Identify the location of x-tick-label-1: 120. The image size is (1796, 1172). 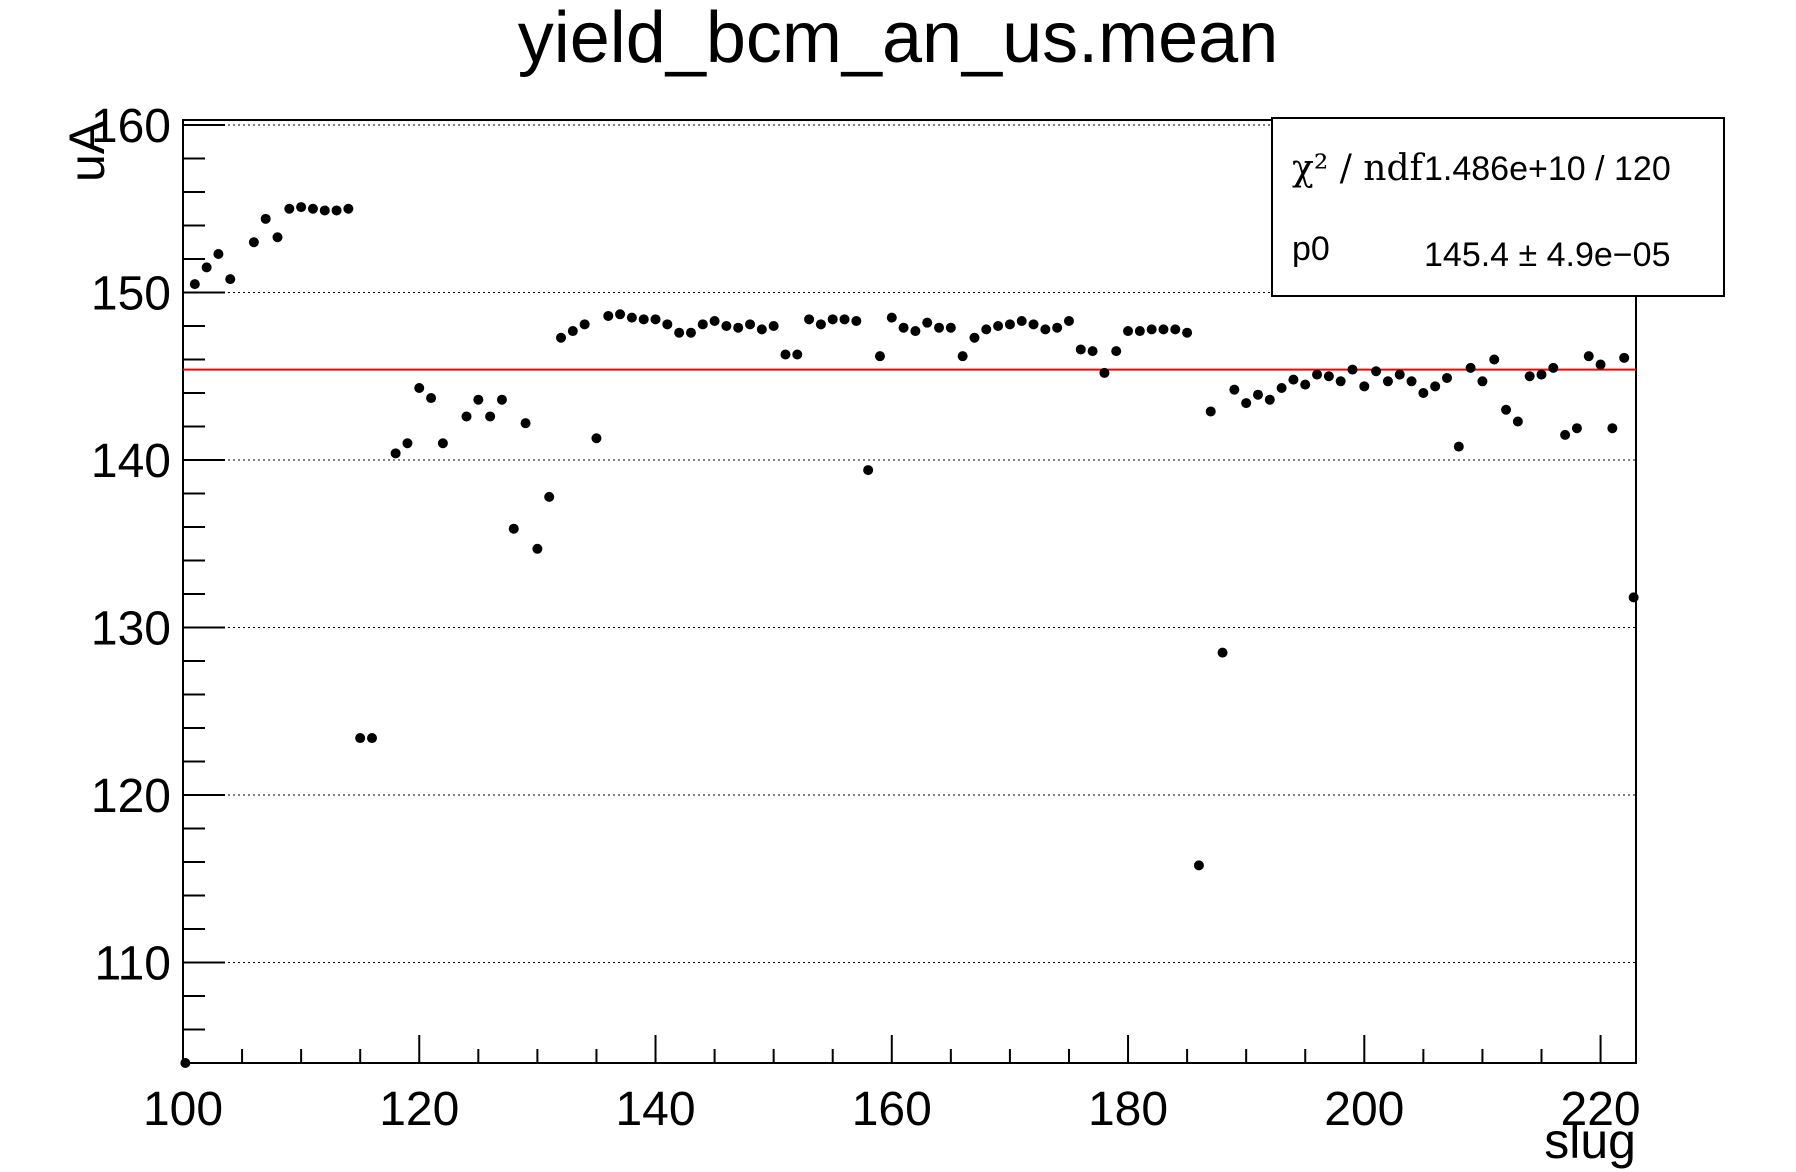
(419, 1109).